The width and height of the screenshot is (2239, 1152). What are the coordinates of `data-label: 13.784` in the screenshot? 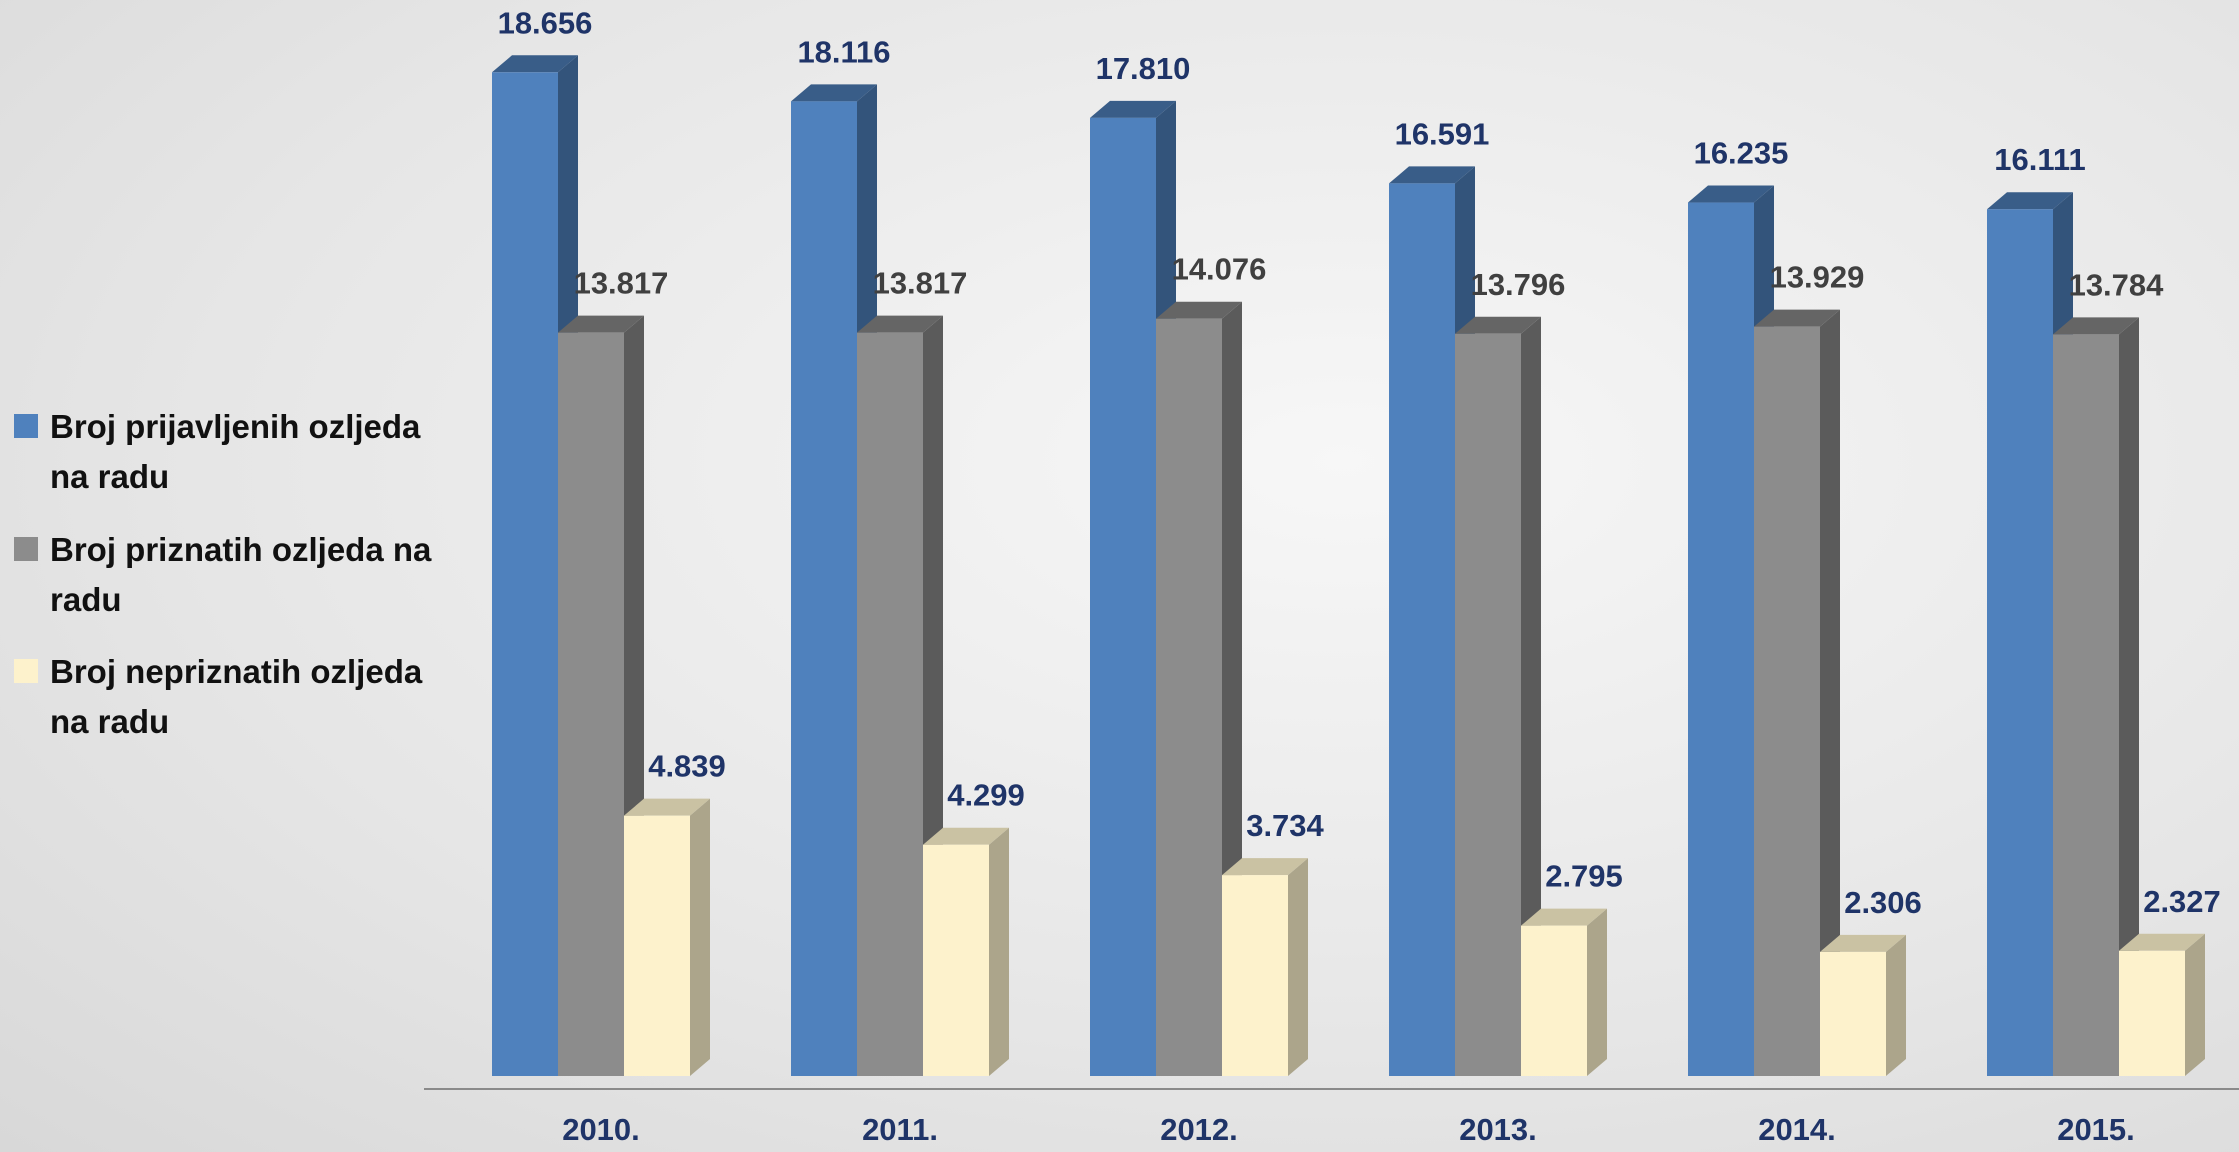 It's located at (2117, 284).